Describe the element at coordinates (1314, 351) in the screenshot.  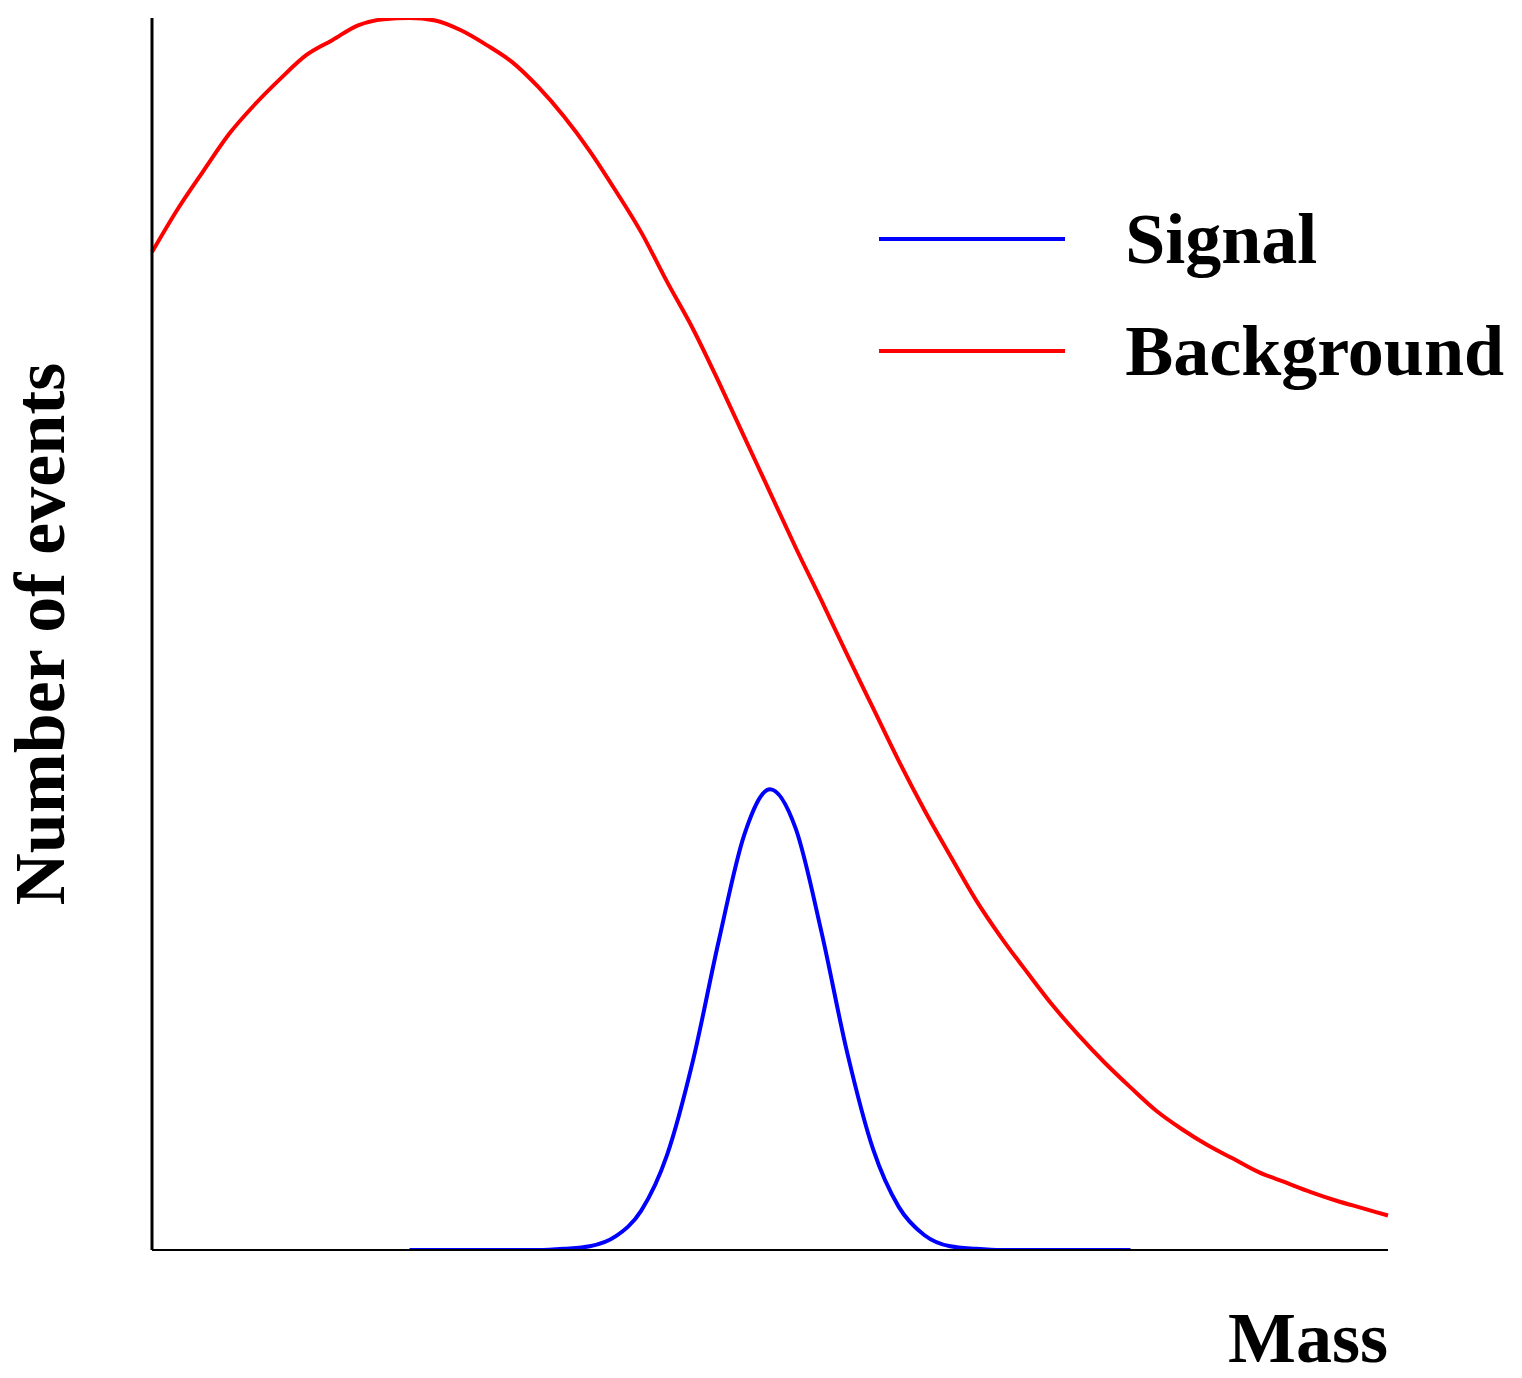
I see `legend-label: Background` at that location.